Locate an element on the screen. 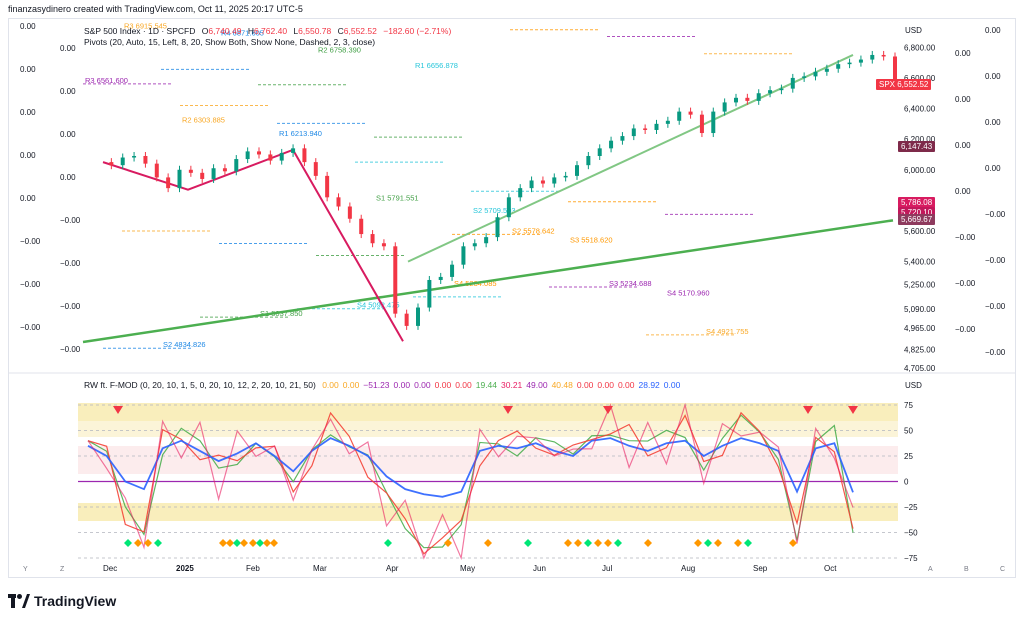  price-tag: 5,786.08 is located at coordinates (917, 202).